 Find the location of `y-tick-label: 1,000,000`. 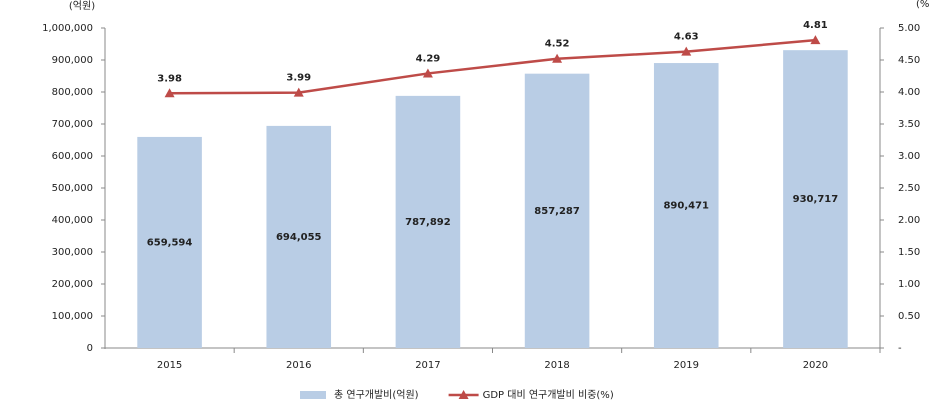

y-tick-label: 1,000,000 is located at coordinates (67, 28).